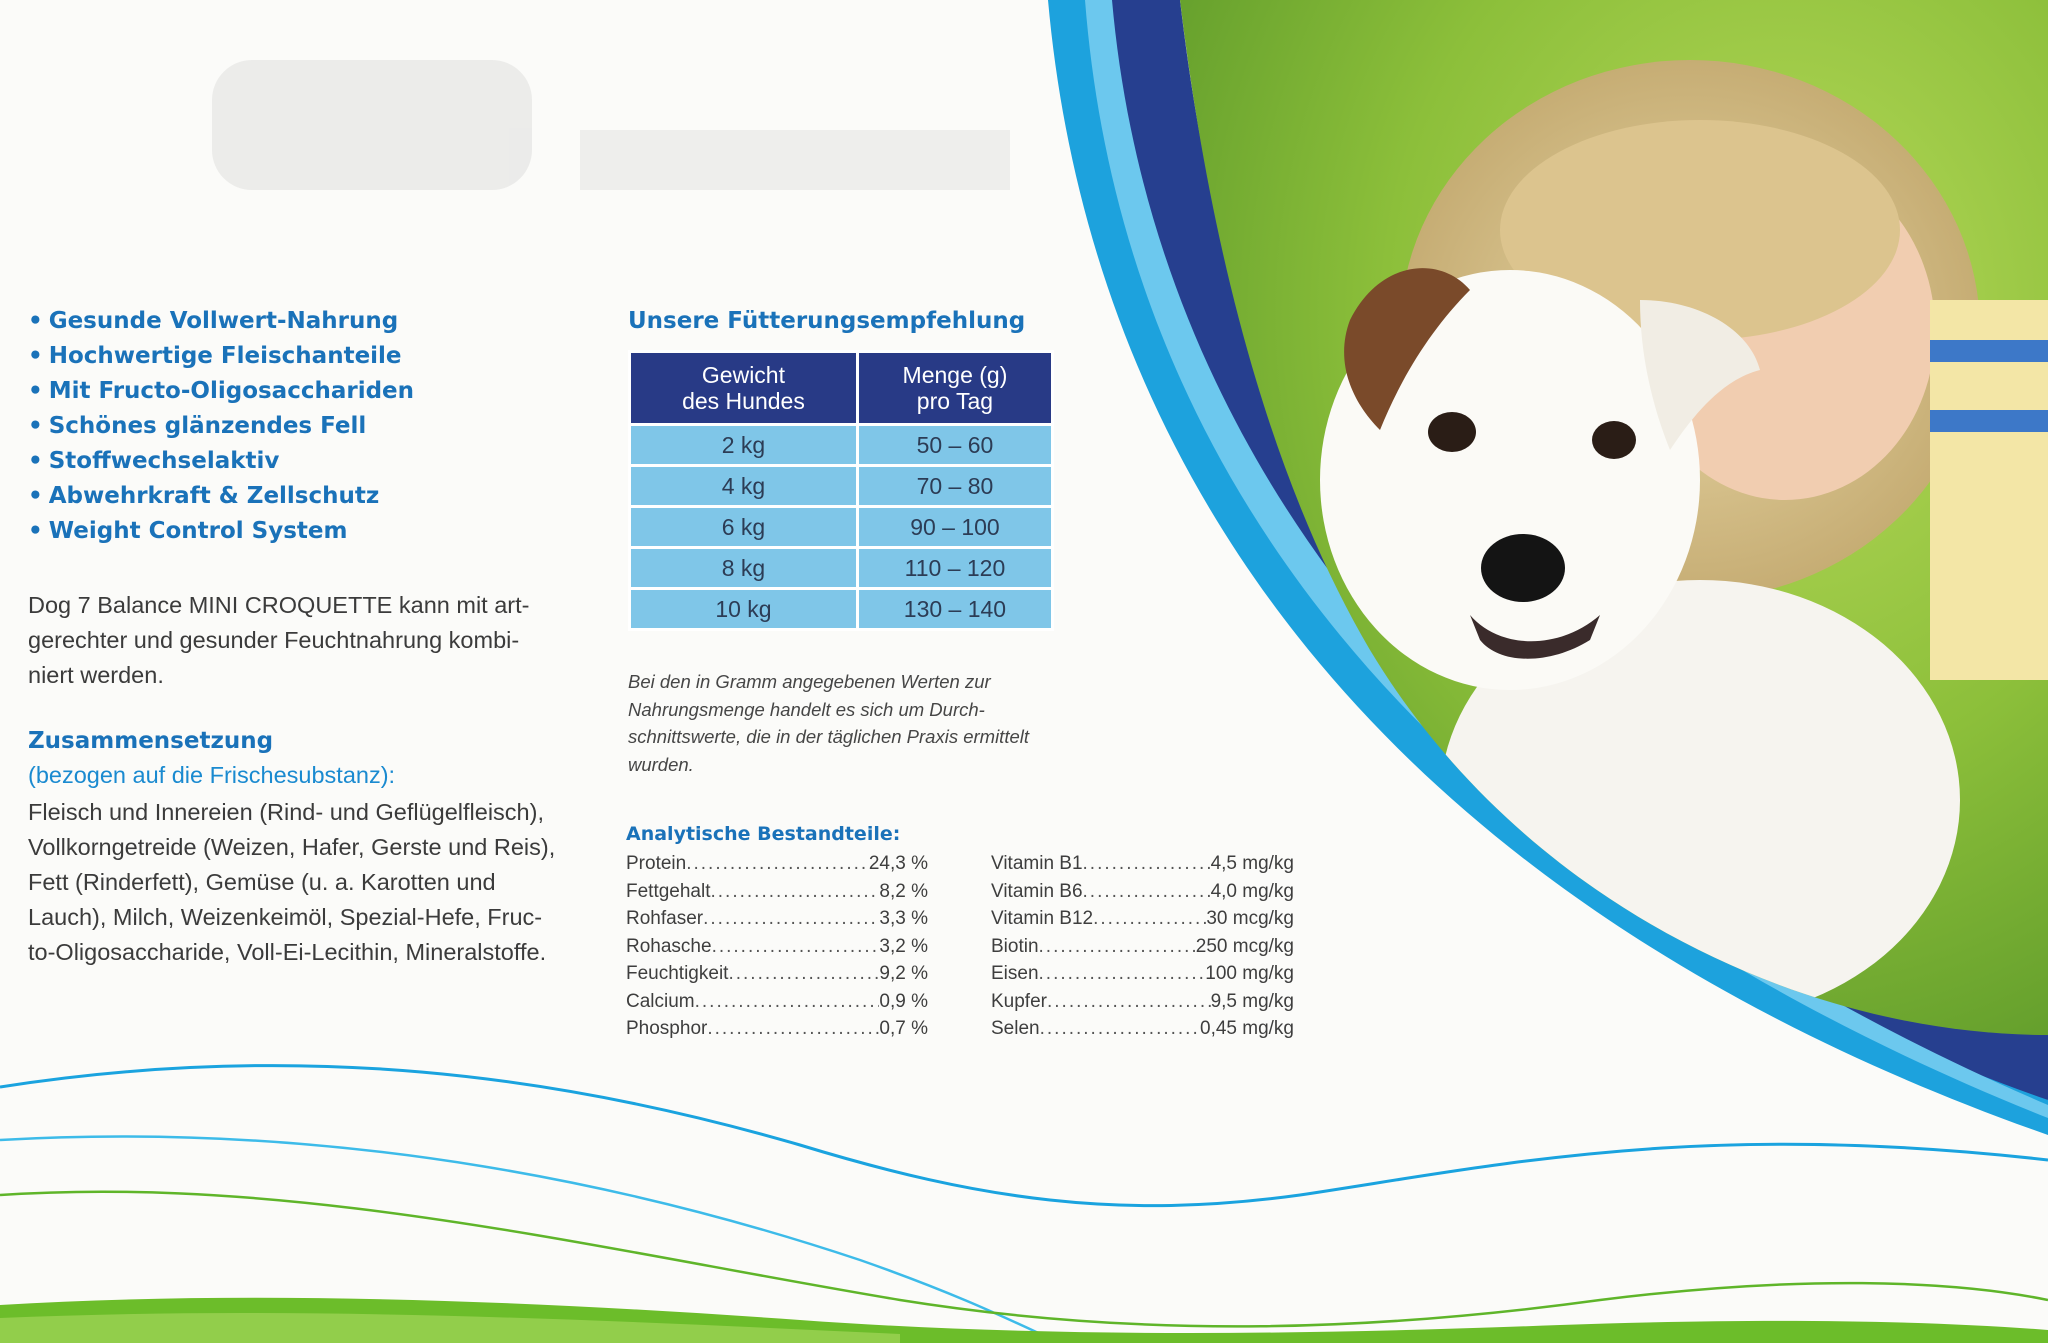  Describe the element at coordinates (656, 863) in the screenshot. I see `constituent-name: Protein` at that location.